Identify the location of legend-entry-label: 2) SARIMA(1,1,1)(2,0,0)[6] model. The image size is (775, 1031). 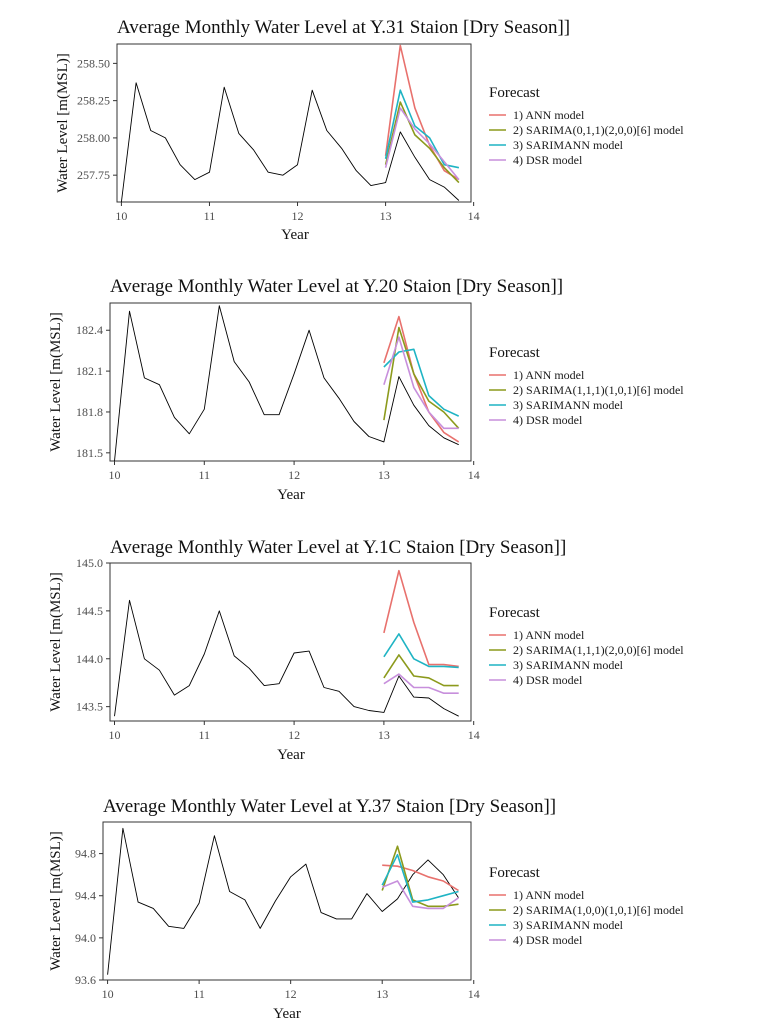
(598, 650).